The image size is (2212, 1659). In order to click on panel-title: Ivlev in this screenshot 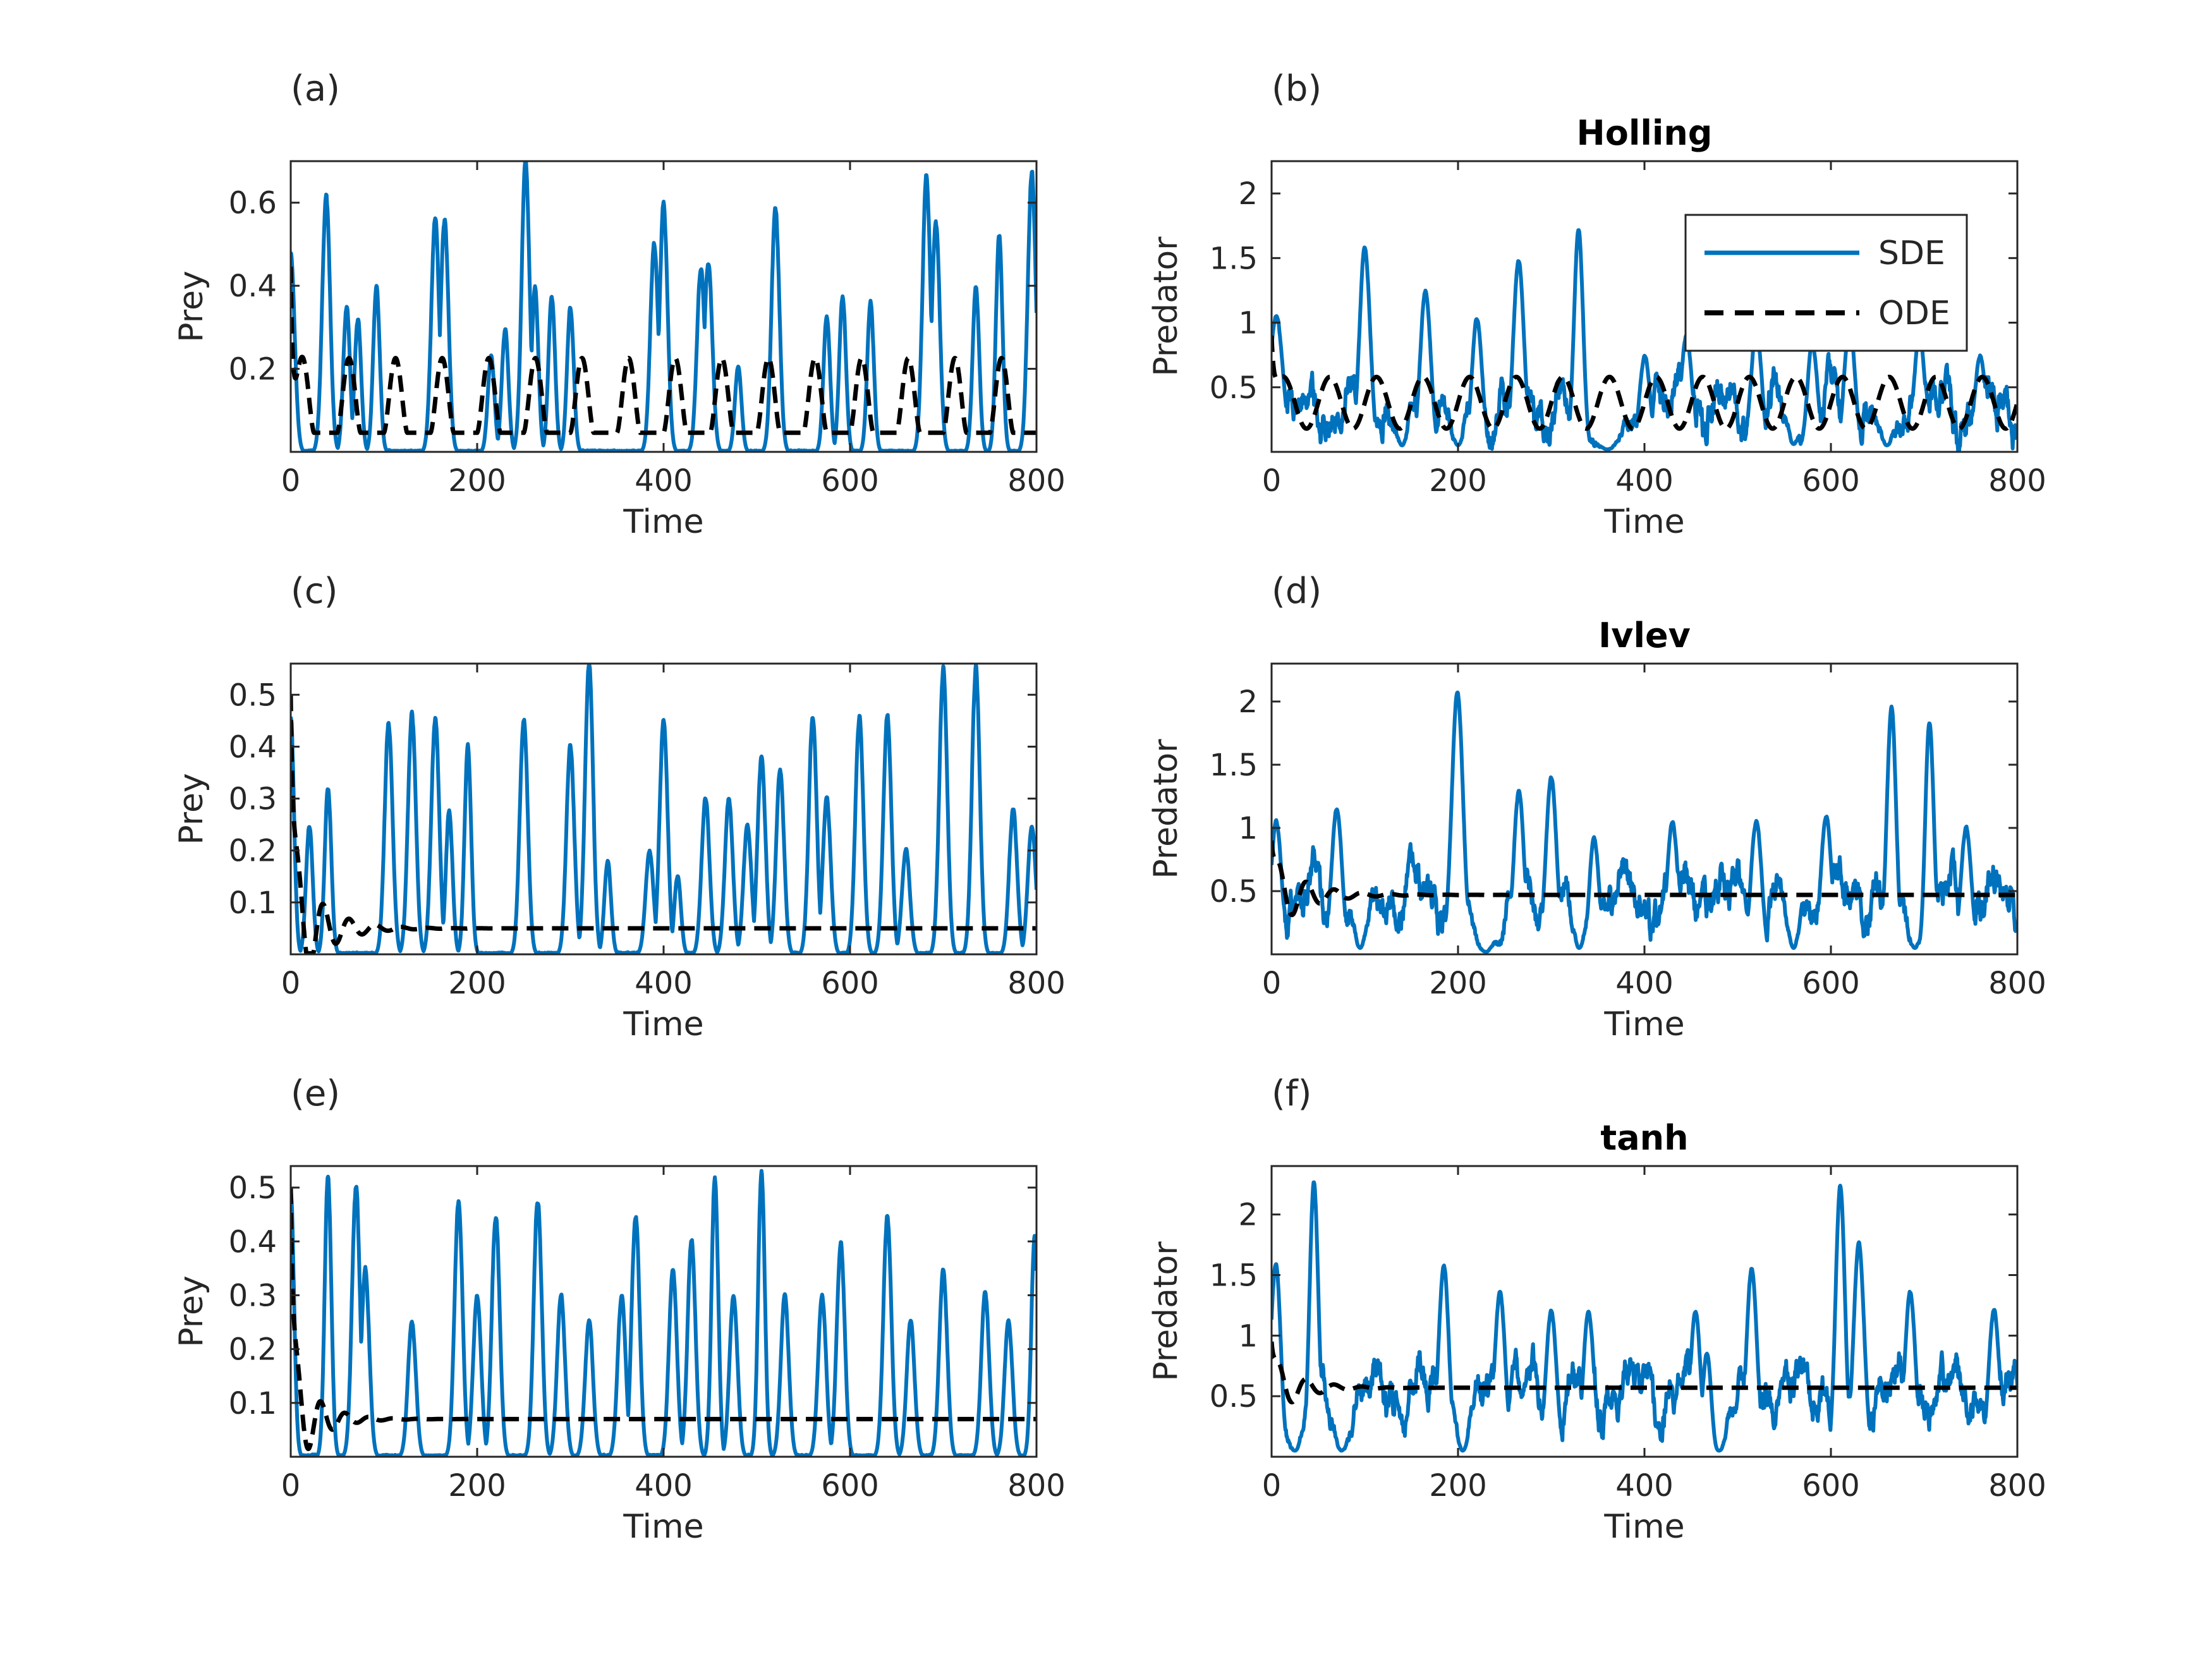, I will do `click(1644, 635)`.